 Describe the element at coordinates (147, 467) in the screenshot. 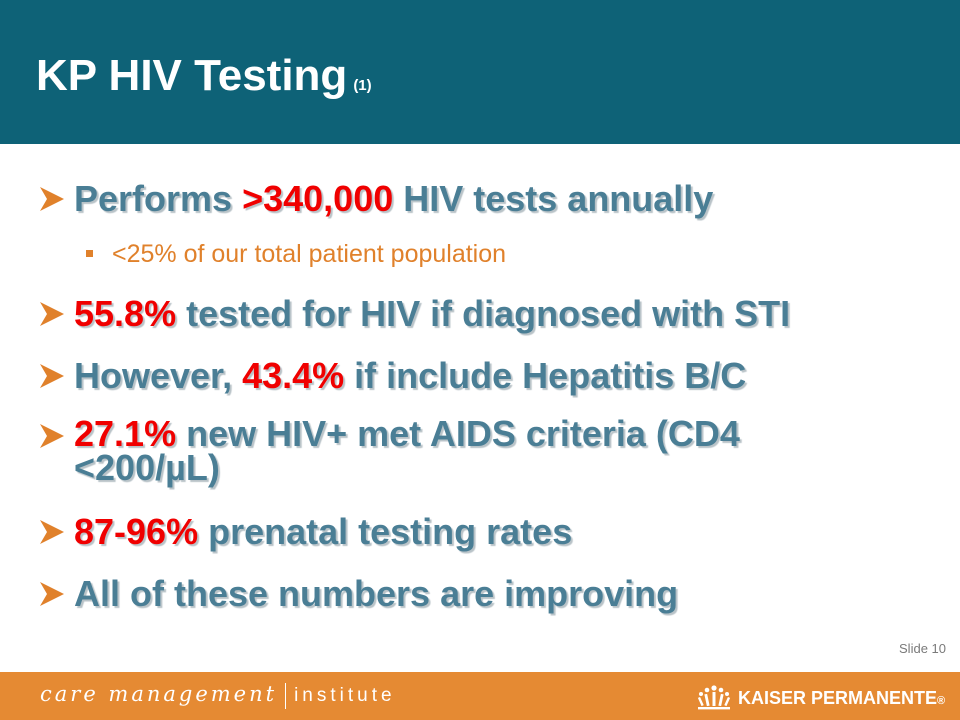

I see `bullet-text: <200/µL)` at that location.